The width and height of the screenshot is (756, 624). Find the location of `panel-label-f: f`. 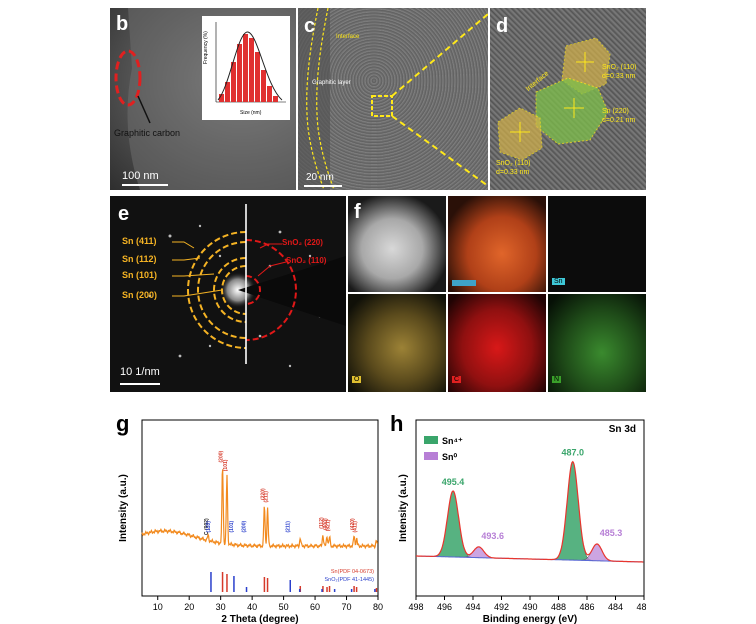

panel-label-f: f is located at coordinates (357, 212).